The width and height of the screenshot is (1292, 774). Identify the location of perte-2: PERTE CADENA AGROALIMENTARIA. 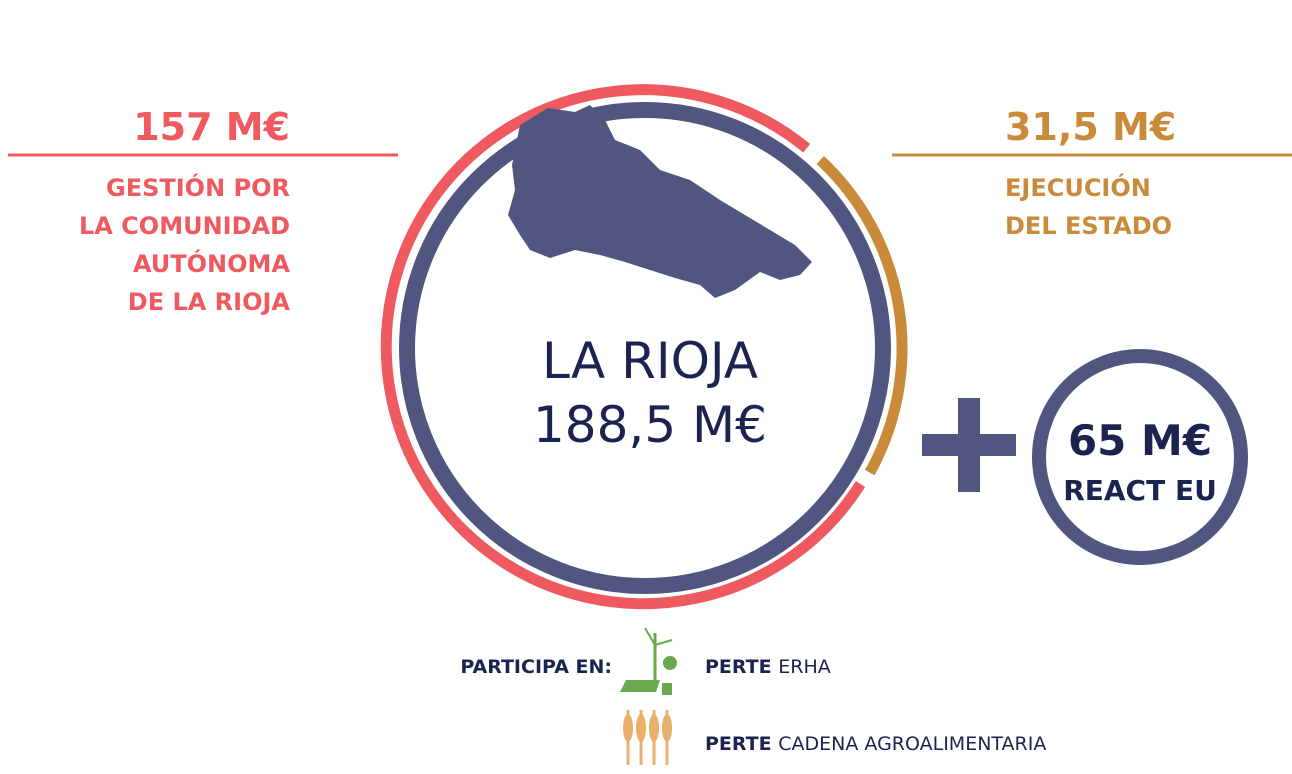
(875, 744).